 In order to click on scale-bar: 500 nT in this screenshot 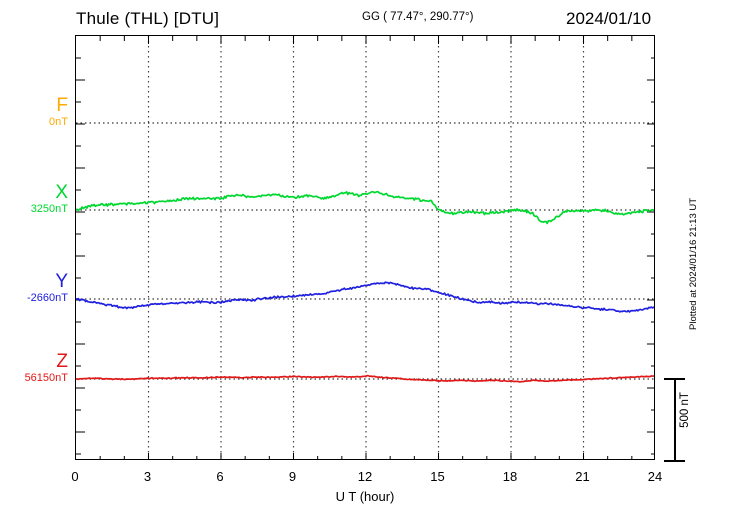, I will do `click(675, 420)`.